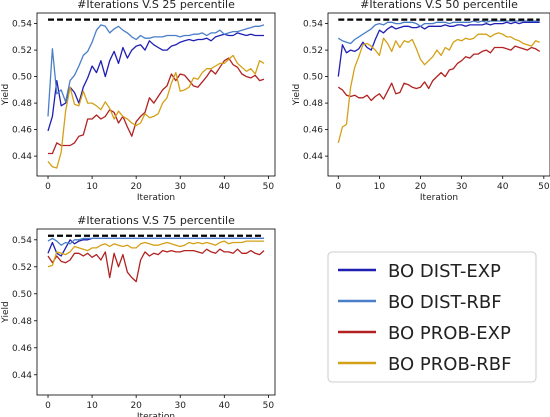 This screenshot has height=417, width=550. What do you see at coordinates (439, 5) in the screenshot?
I see `chart-title: #Iterations V.S 50 percentile` at bounding box center [439, 5].